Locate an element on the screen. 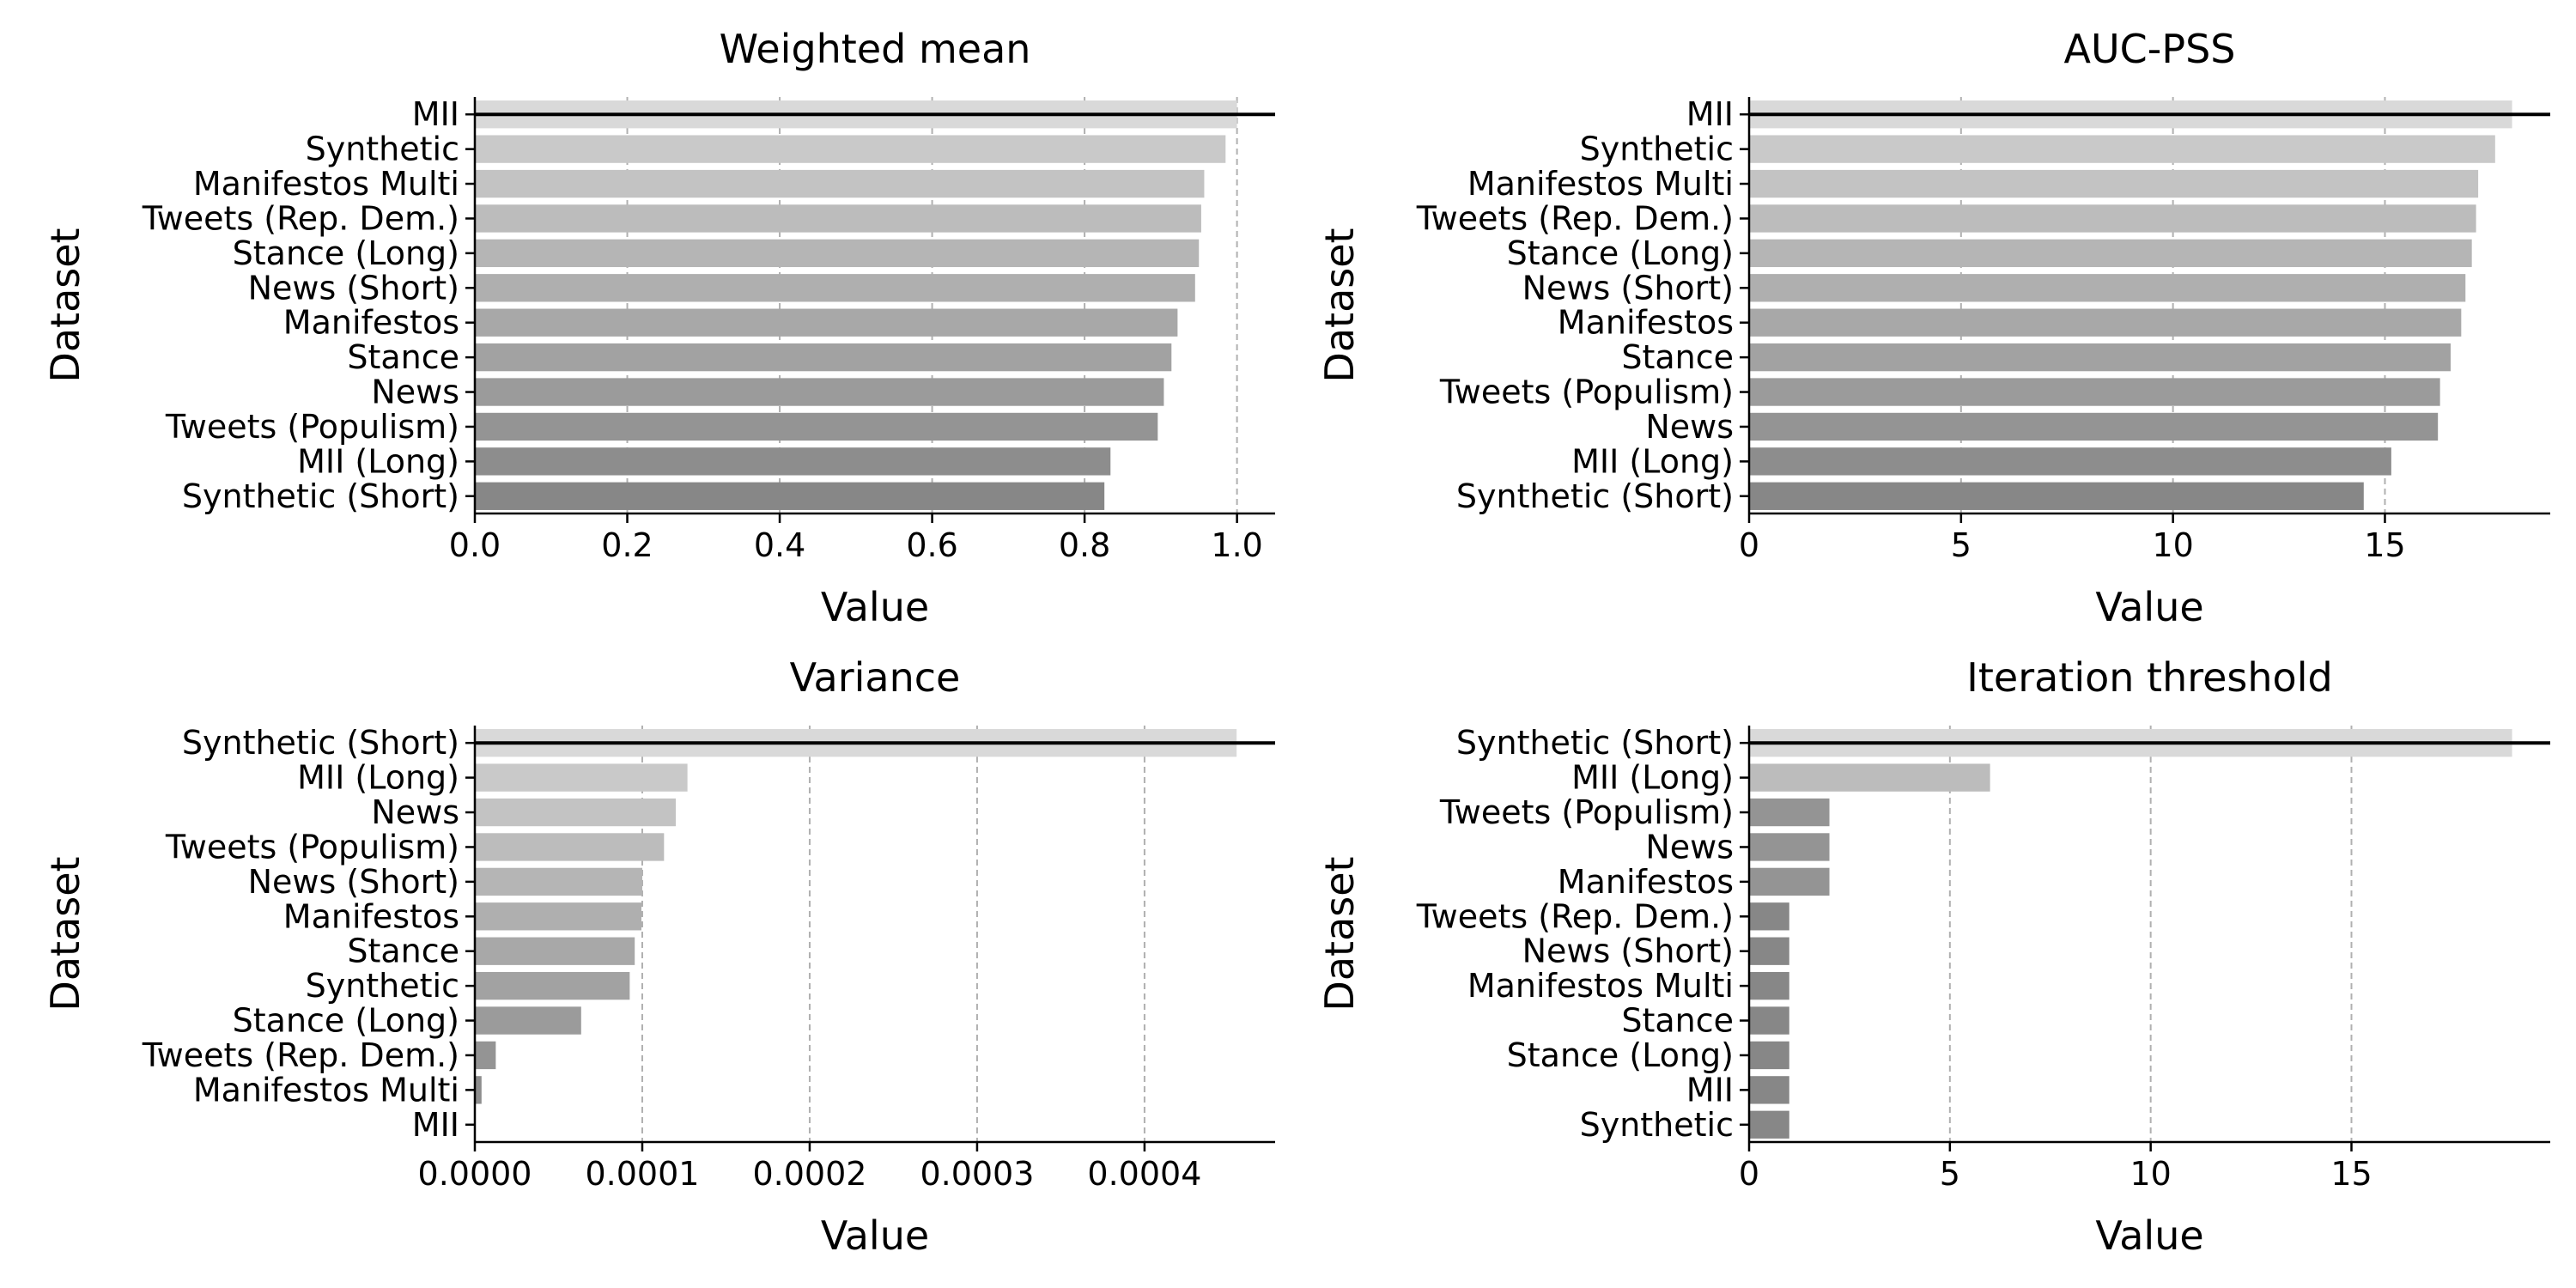  x-tick-label: 0.8 is located at coordinates (1085, 545).